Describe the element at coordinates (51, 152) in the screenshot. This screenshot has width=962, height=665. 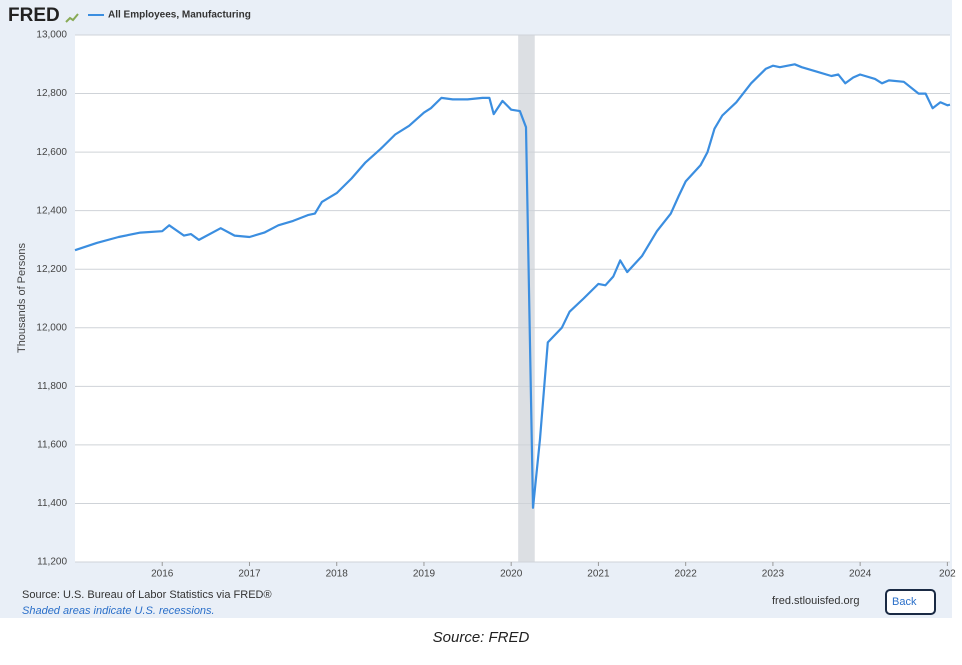
I see `y-tick-label: 12,600` at that location.